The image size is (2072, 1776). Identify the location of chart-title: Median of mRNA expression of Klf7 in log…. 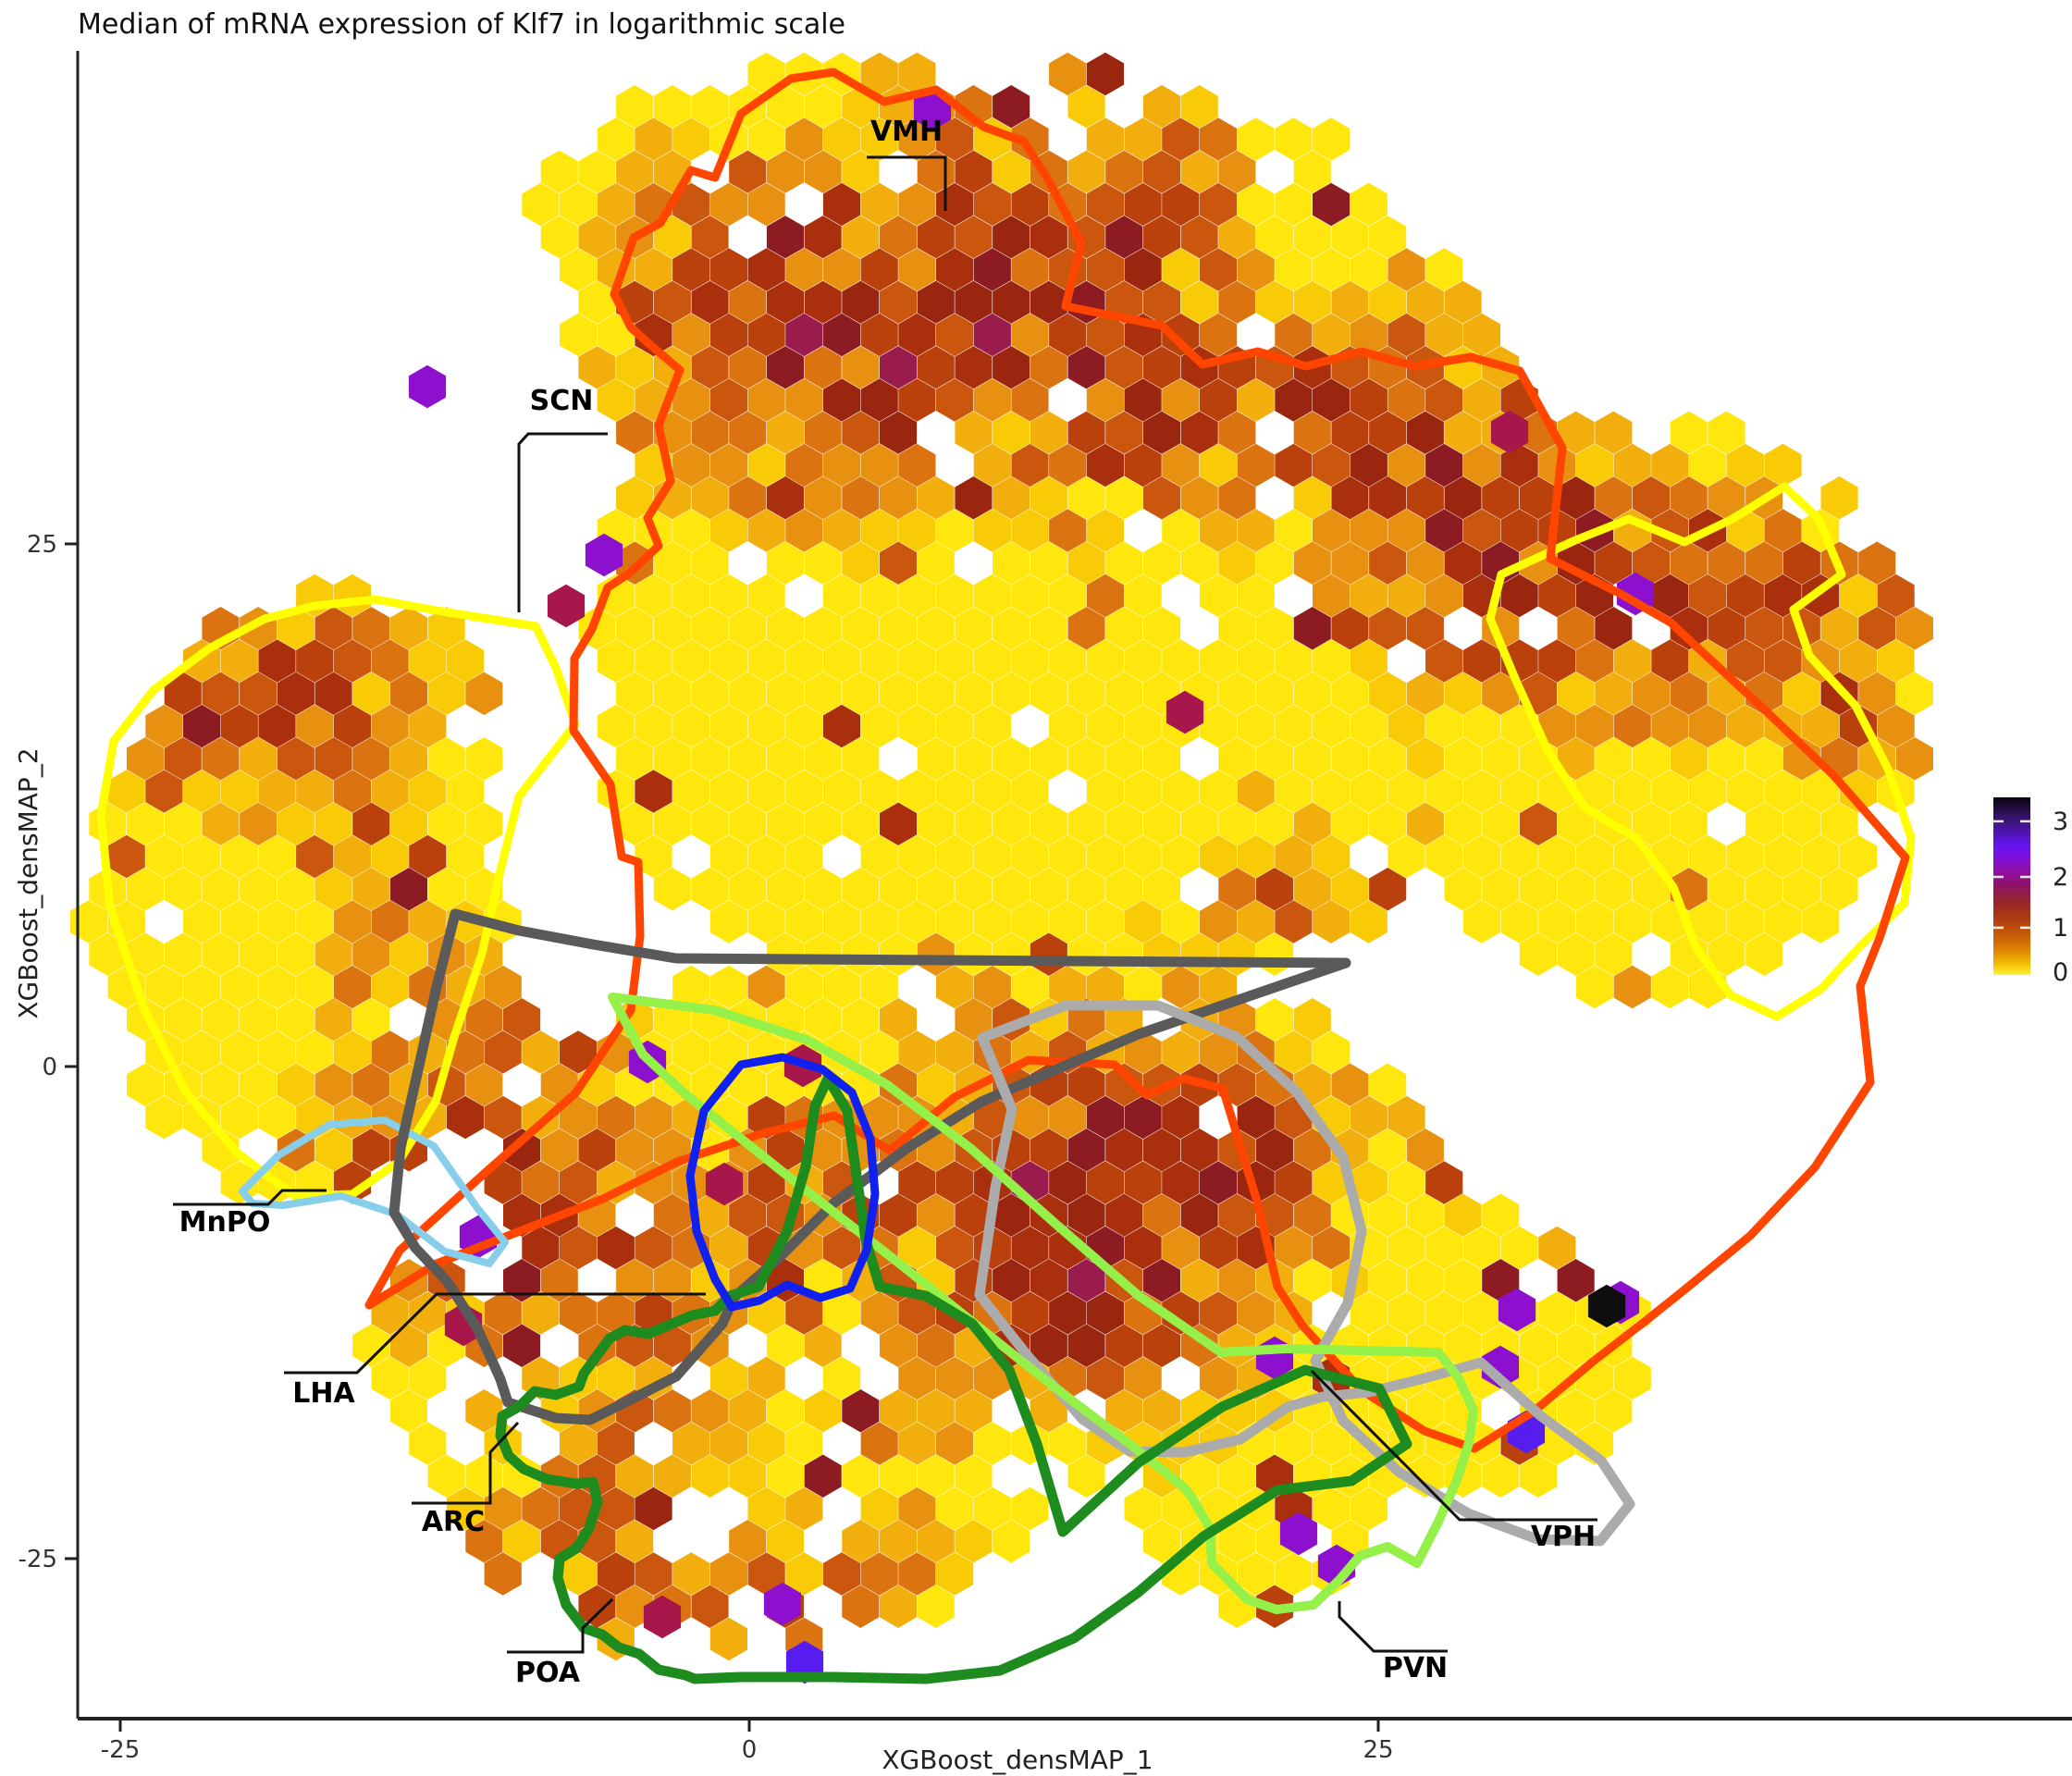
(462, 25).